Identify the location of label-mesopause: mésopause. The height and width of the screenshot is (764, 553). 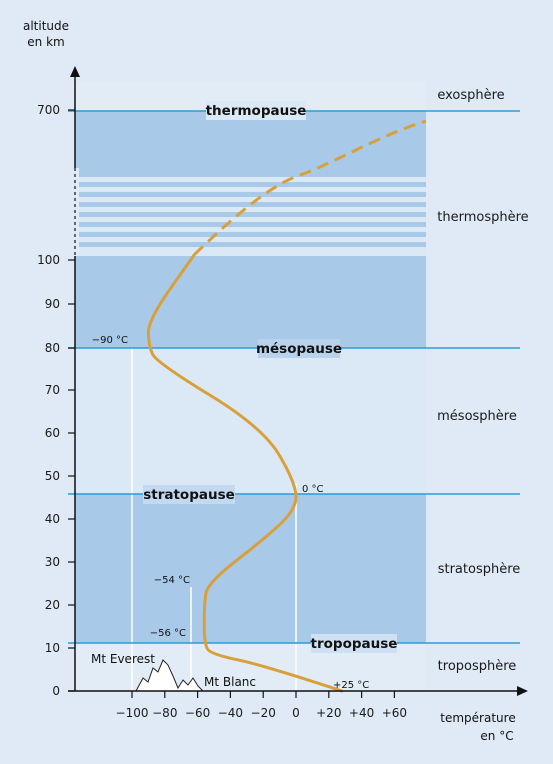
(299, 349).